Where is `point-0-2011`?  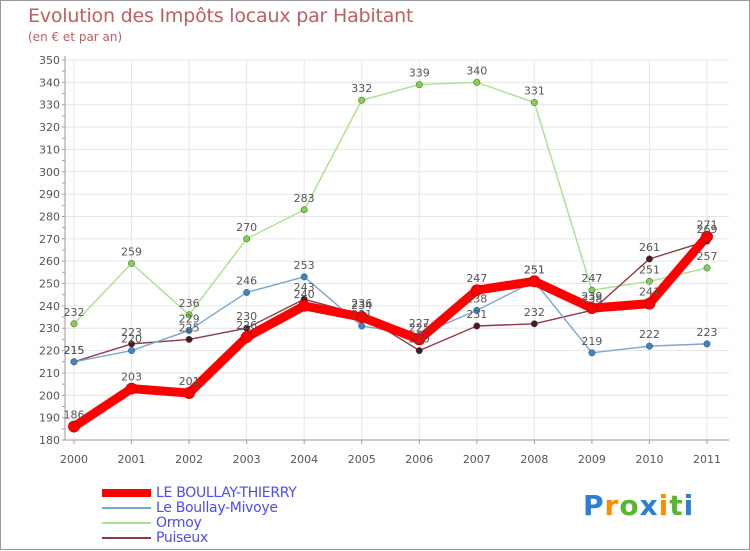 point-0-2011 is located at coordinates (707, 236).